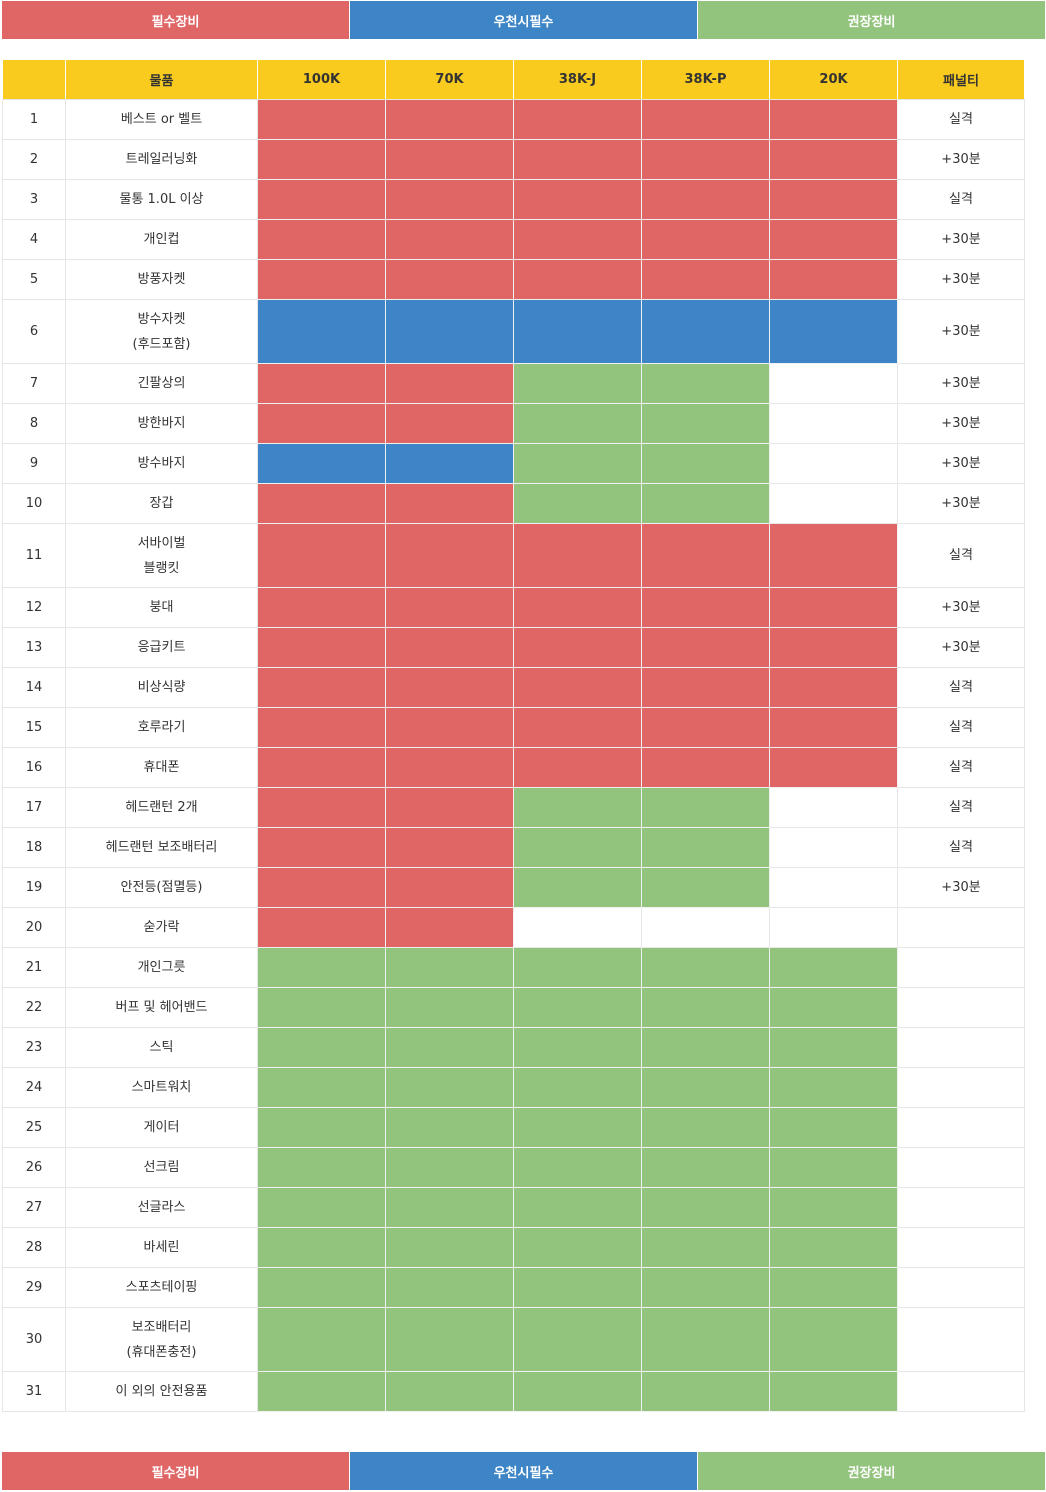 The height and width of the screenshot is (1492, 1046). I want to click on item-name: 붕대, so click(161, 607).